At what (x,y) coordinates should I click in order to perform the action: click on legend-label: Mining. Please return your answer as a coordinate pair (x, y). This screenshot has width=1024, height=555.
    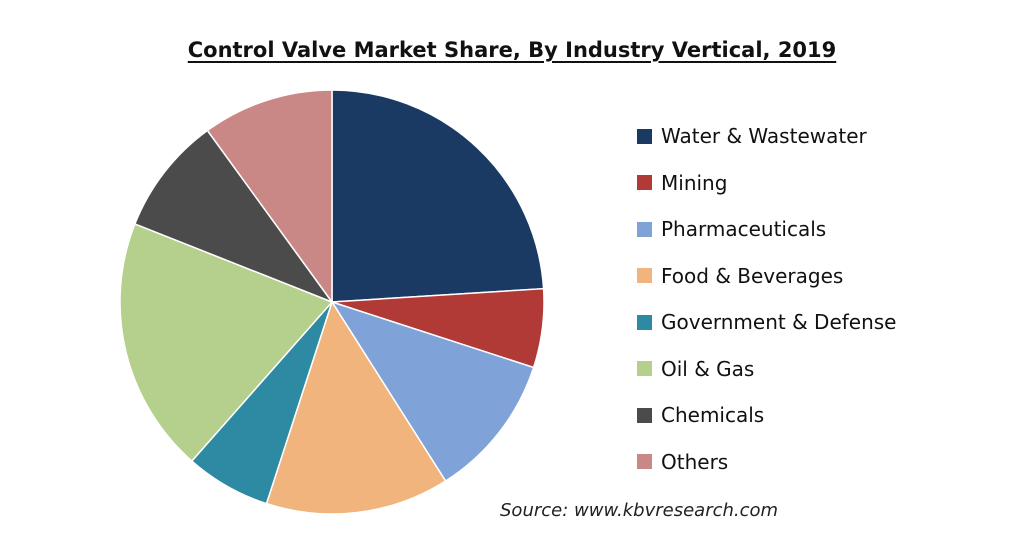
    Looking at the image, I should click on (694, 182).